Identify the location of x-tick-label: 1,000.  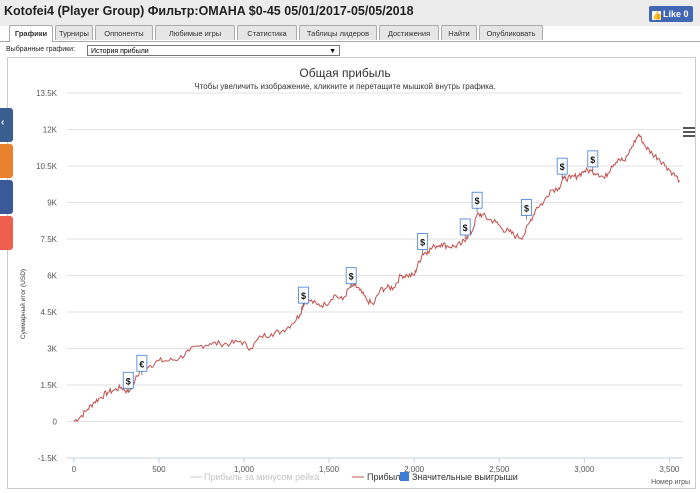
(244, 469).